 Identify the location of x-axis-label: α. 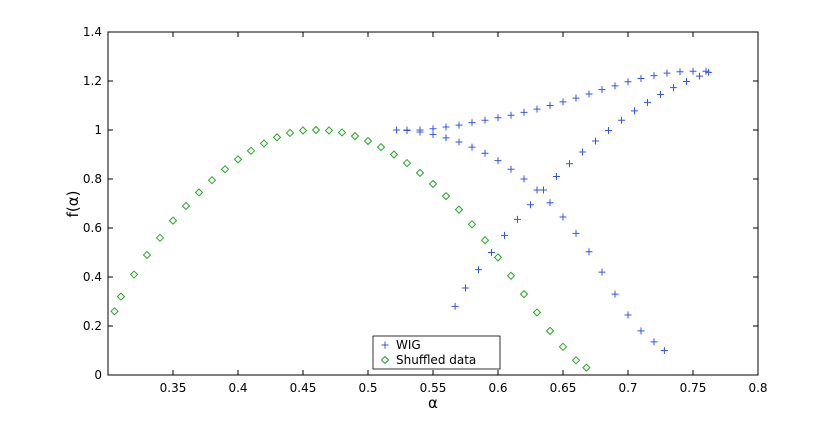
(433, 403).